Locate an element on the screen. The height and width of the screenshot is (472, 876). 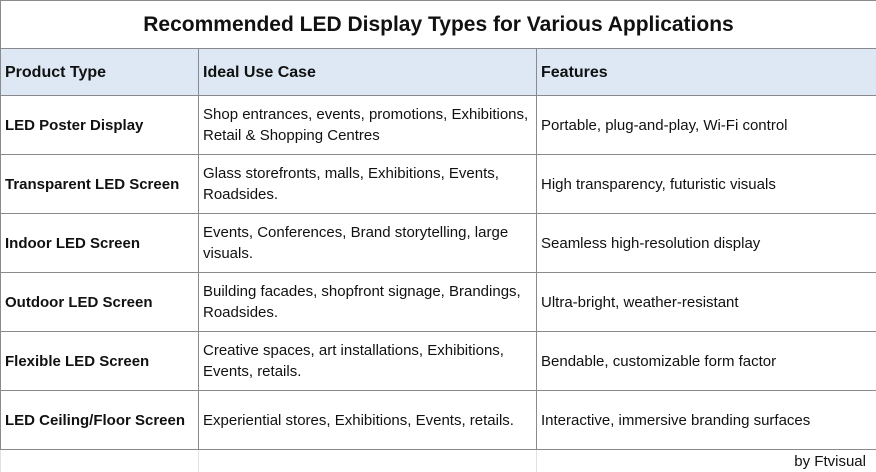
table-cell: Transparent LED Screen is located at coordinates (100, 184).